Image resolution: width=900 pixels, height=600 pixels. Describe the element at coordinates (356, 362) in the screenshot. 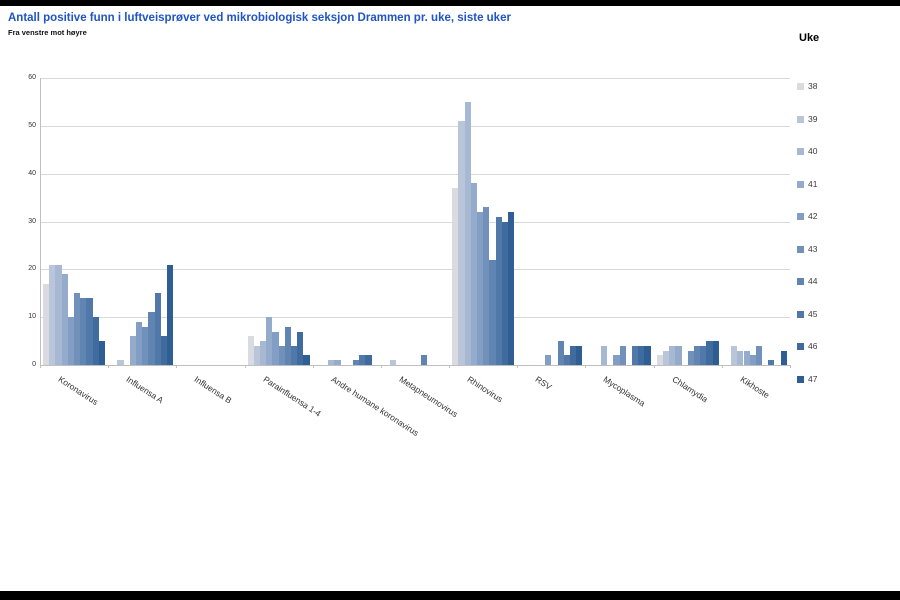

I see `bar-week44-andre-humane-koronavirus` at that location.